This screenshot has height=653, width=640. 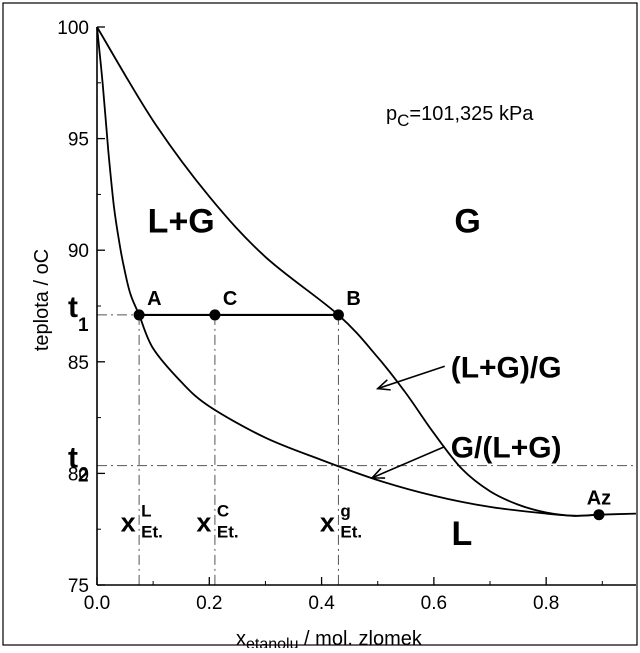 What do you see at coordinates (361, 638) in the screenshot?
I see `x-axis-label-rest: / mol. zlomek` at bounding box center [361, 638].